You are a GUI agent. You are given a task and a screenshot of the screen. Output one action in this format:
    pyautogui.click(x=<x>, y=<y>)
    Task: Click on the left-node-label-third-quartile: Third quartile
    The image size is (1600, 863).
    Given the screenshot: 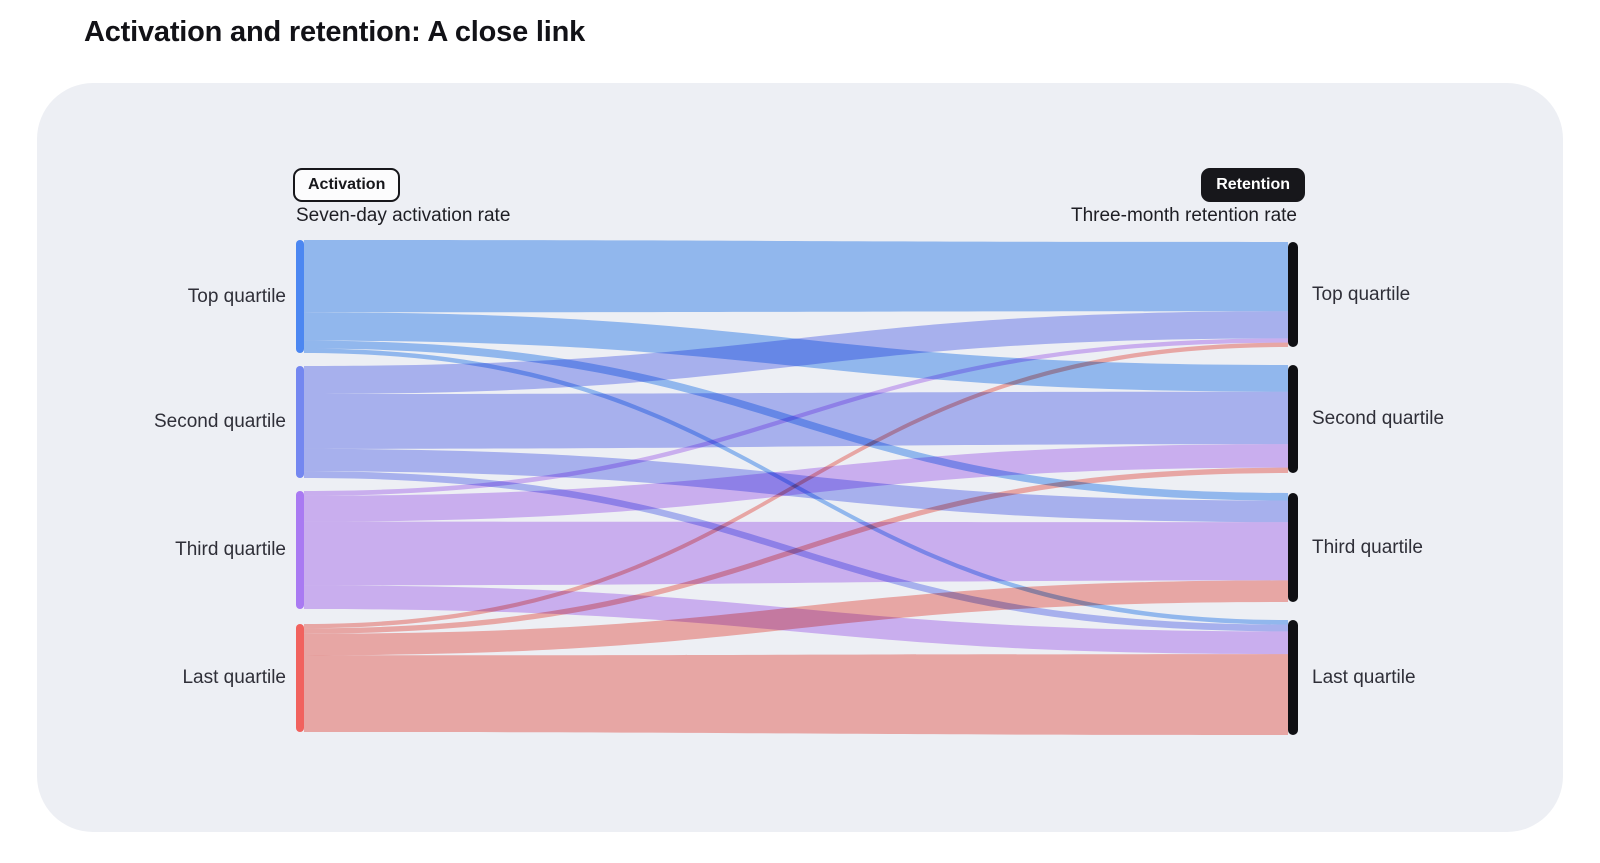 What is the action you would take?
    pyautogui.click(x=230, y=549)
    